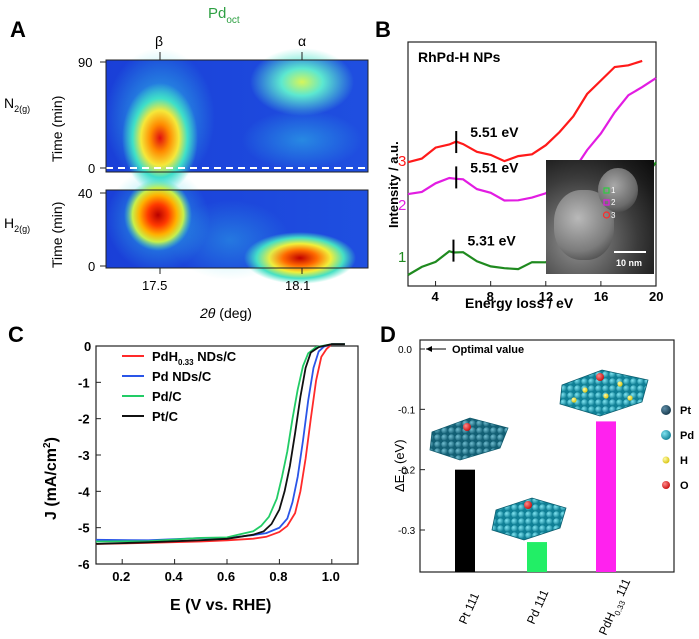  What do you see at coordinates (297, 285) in the screenshot?
I see `tick-label: 18.1` at bounding box center [297, 285].